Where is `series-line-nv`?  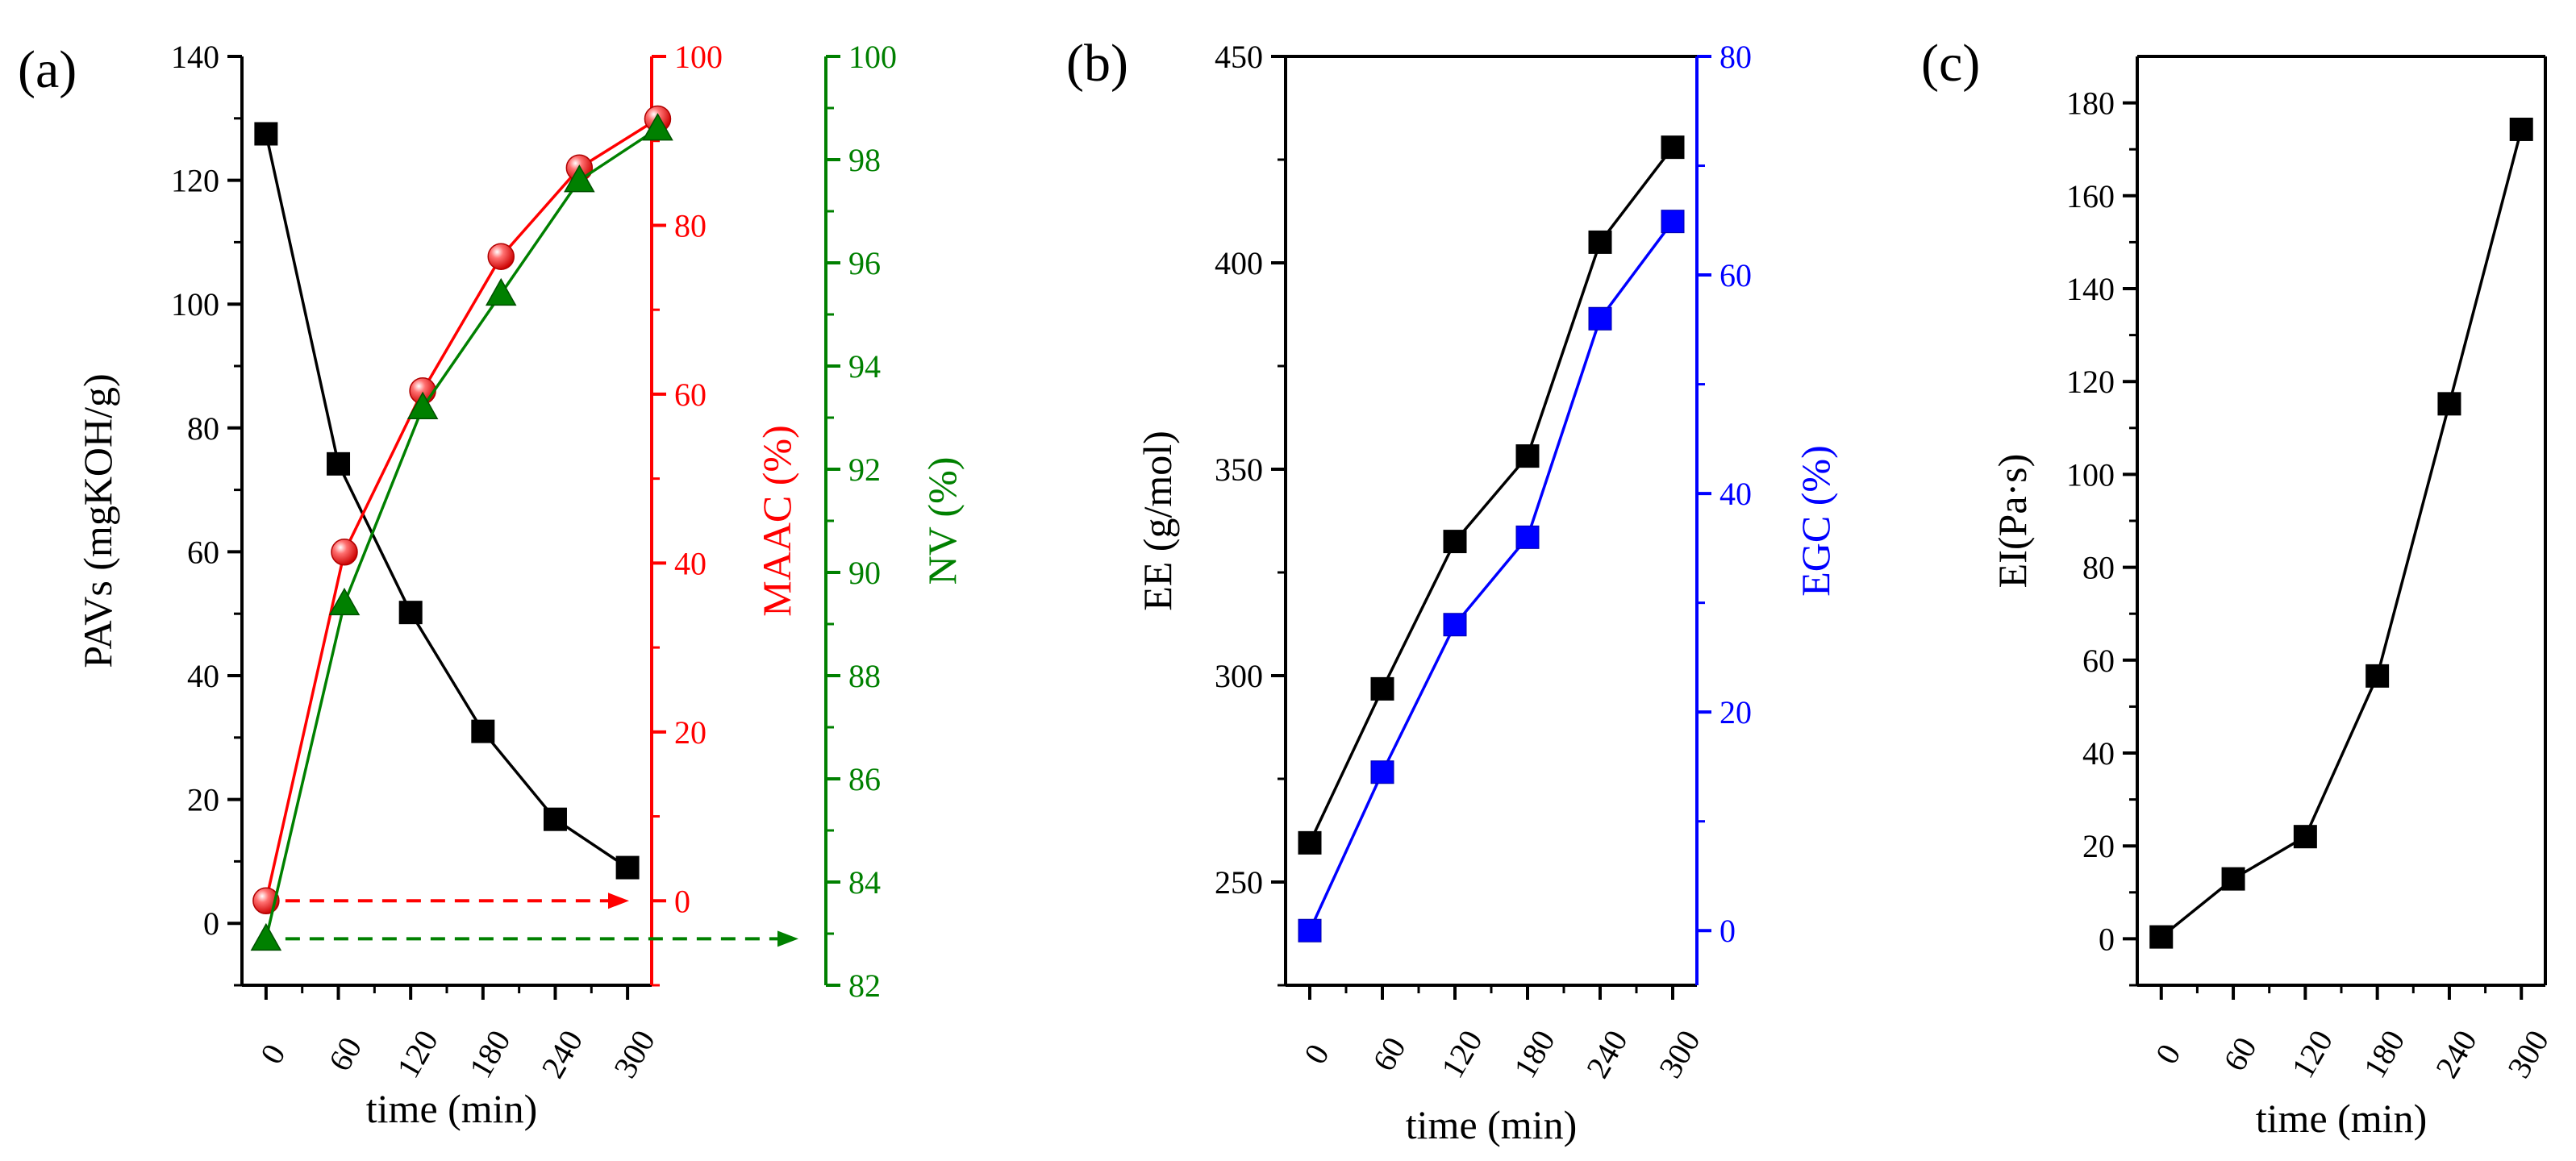
series-line-nv is located at coordinates (462, 533).